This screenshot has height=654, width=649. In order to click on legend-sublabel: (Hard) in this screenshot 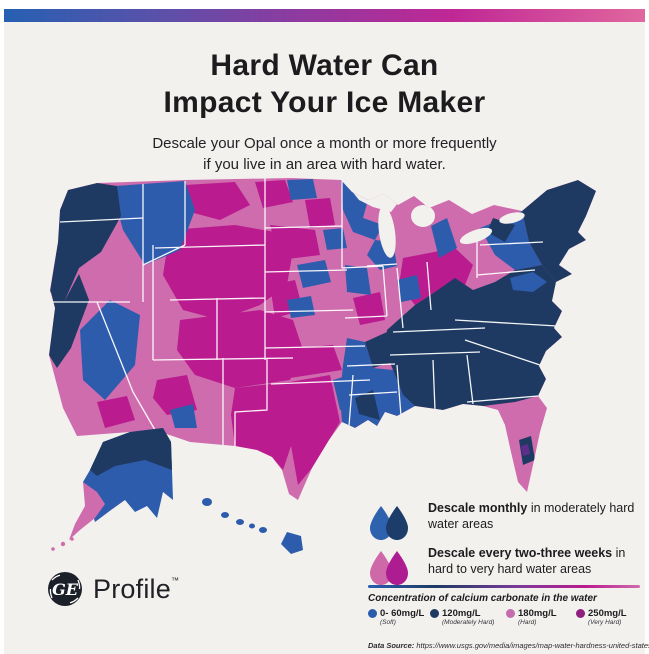, I will do `click(527, 622)`.